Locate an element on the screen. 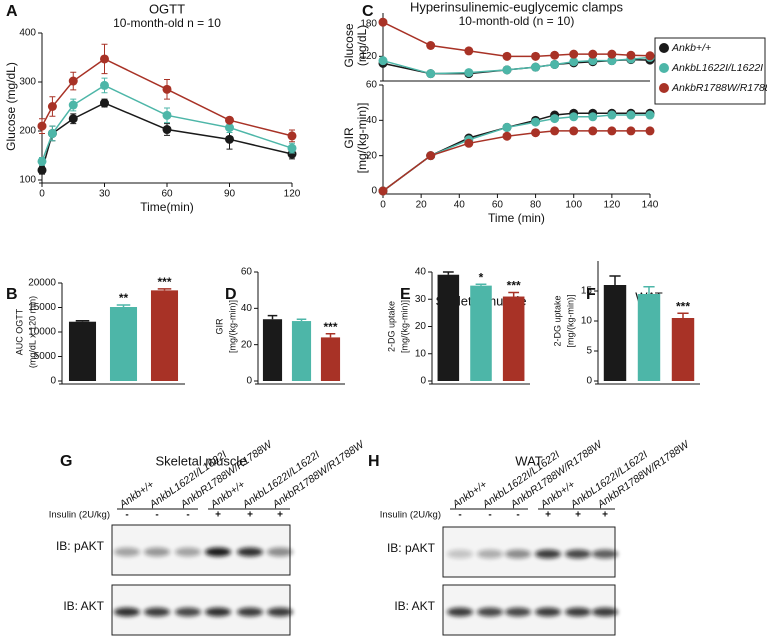 Image resolution: width=767 pixels, height=644 pixels. legend-label: AnkbL1622I/L1622I is located at coordinates (717, 68).